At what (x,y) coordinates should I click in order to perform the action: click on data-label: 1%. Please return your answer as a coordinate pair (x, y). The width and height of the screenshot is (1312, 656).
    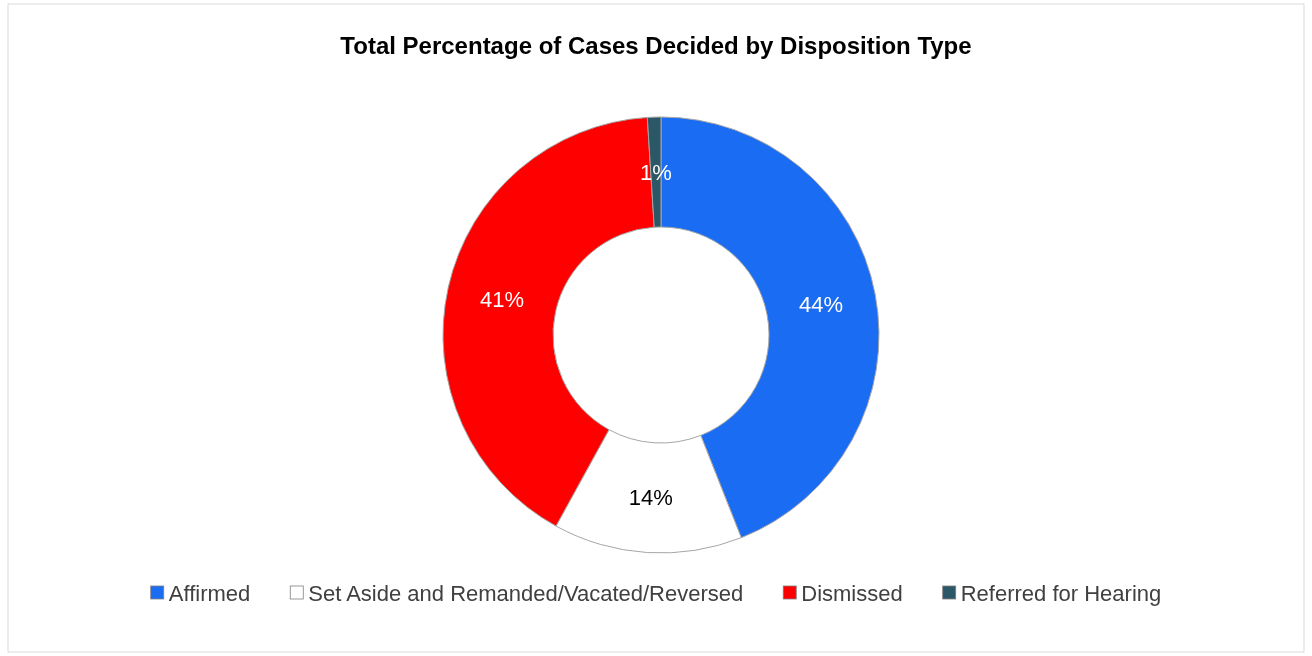
    Looking at the image, I should click on (655, 172).